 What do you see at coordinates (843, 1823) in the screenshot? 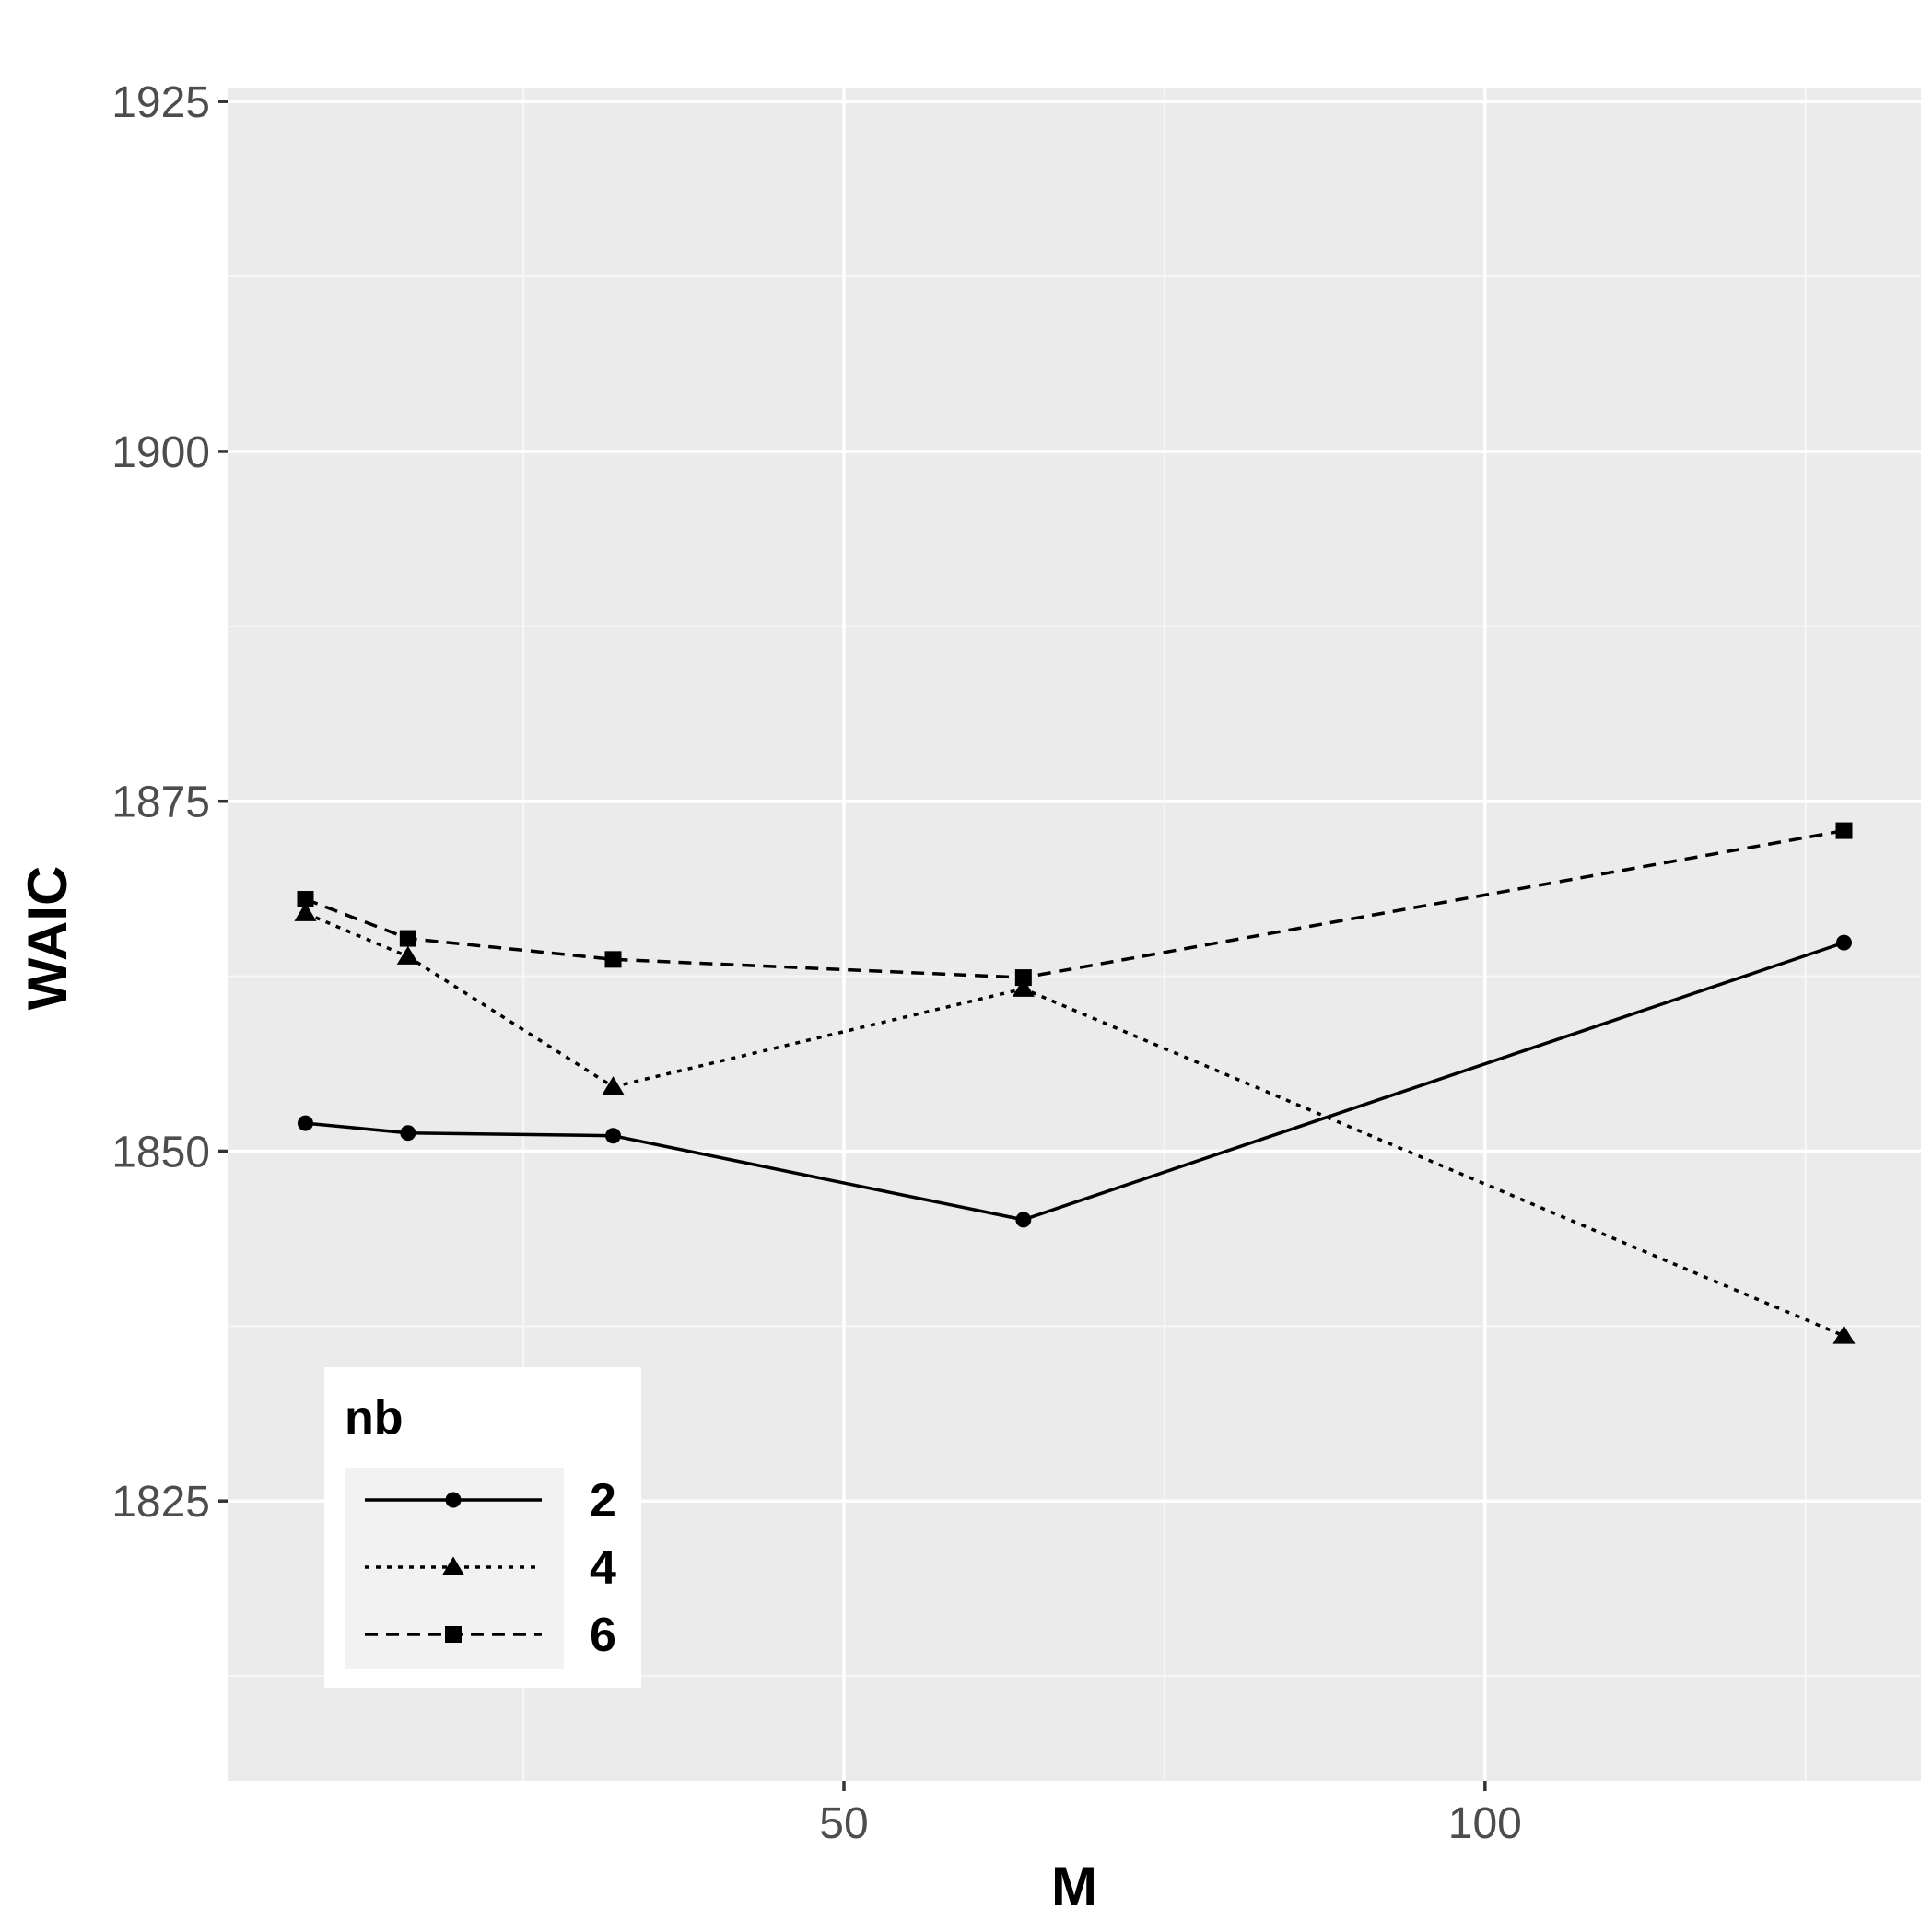
I see `x-tick-label: 50` at bounding box center [843, 1823].